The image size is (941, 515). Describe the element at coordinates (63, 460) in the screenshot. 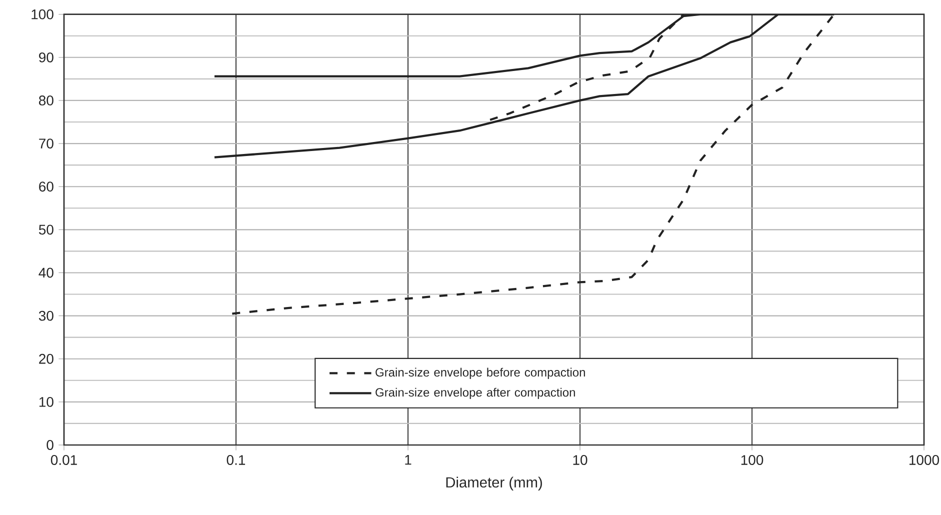

I see `x-tick-label: 0.01` at that location.